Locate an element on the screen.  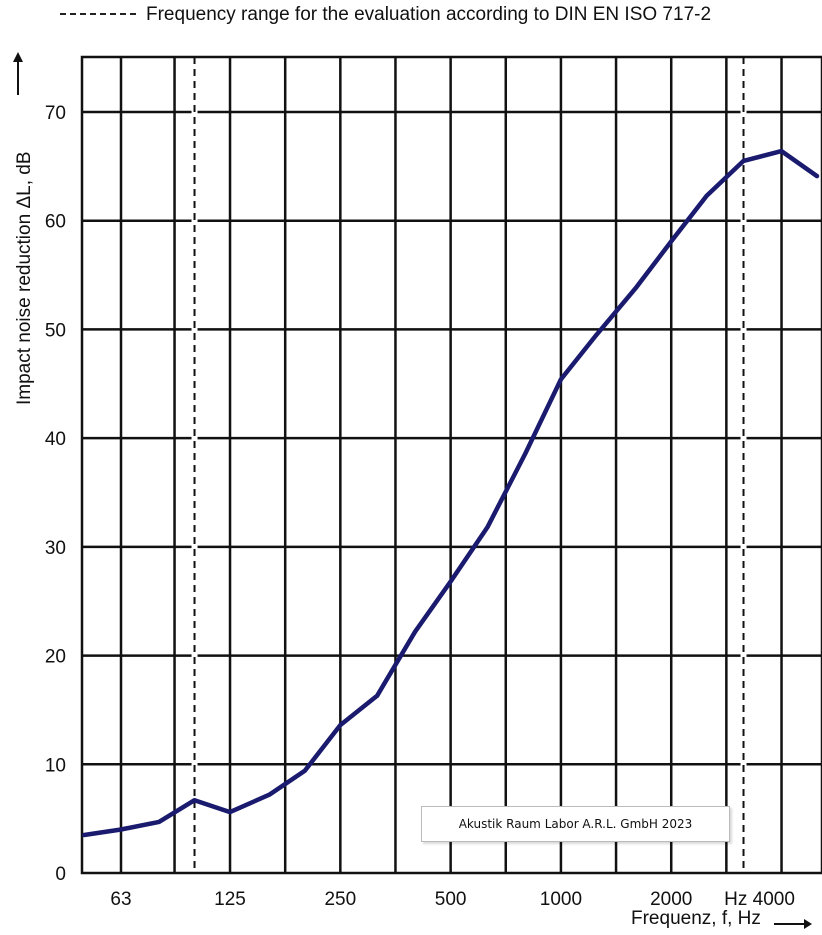
x-tick-label: 1000 is located at coordinates (561, 899).